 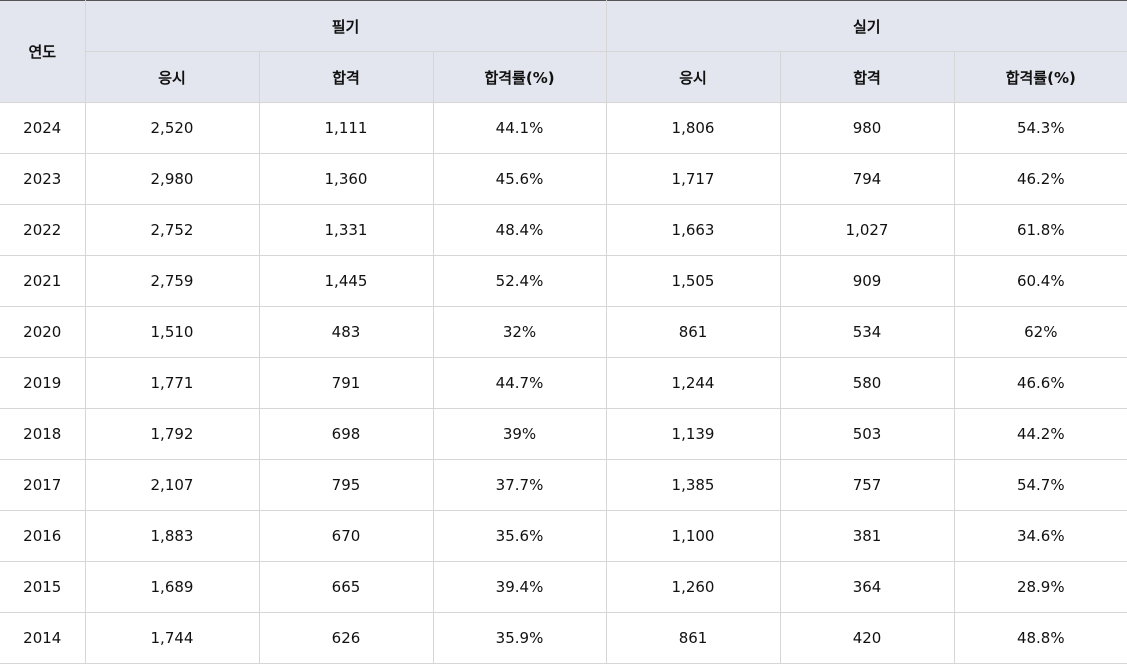 I want to click on cell-written-passed: 1,111, so click(x=346, y=128).